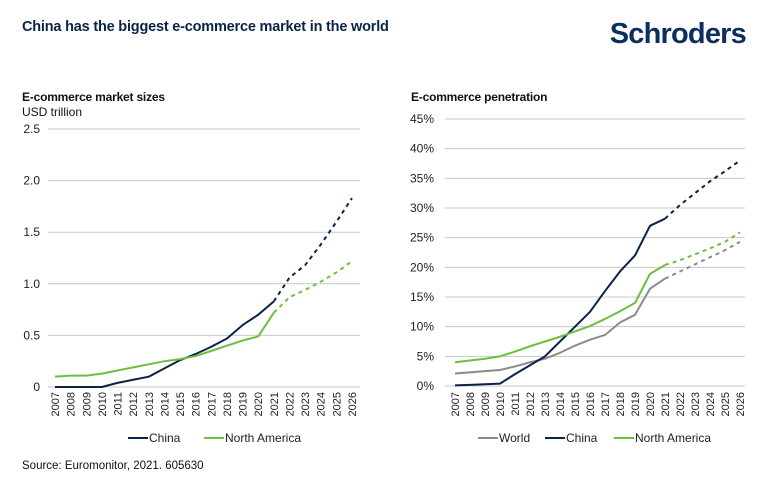 This screenshot has width=770, height=490. What do you see at coordinates (31, 181) in the screenshot?
I see `chart-1-ytick-label: 2.0` at bounding box center [31, 181].